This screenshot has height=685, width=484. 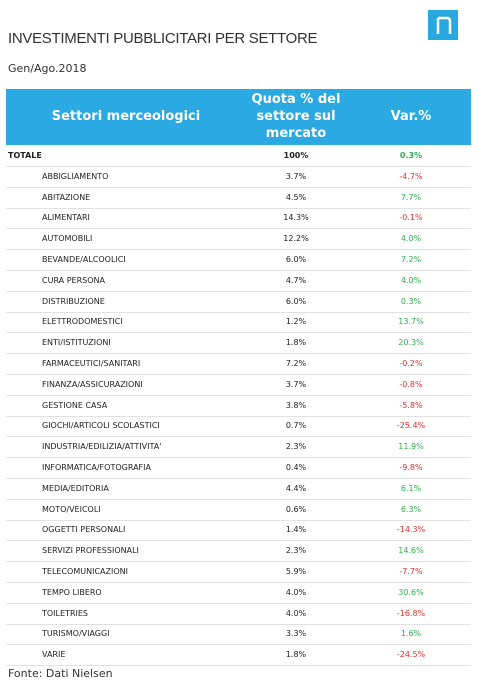 I want to click on sector-cell: TELECOMUNICAZIONI, so click(x=85, y=571).